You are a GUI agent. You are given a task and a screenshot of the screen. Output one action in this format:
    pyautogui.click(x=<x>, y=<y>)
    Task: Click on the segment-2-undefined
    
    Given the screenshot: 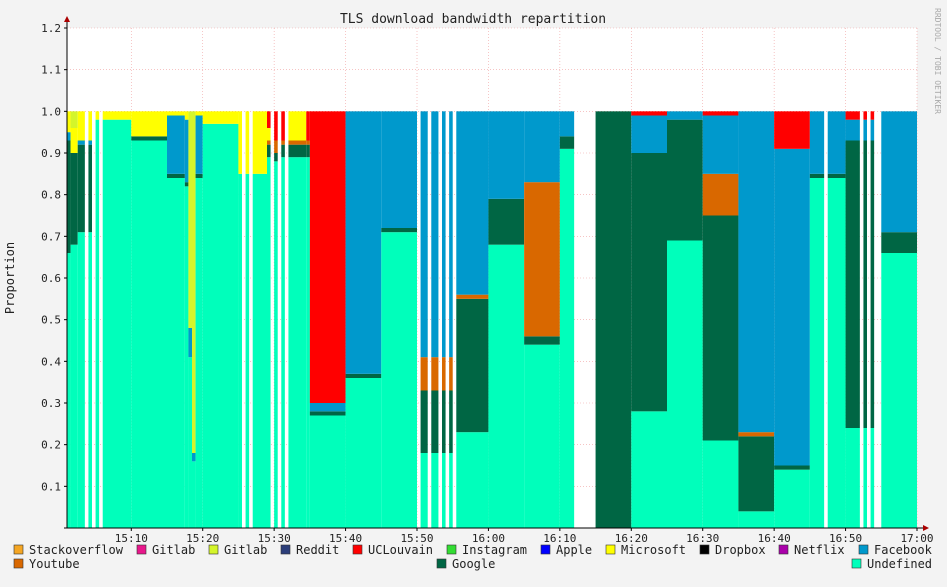 What is the action you would take?
    pyautogui.click(x=81, y=380)
    